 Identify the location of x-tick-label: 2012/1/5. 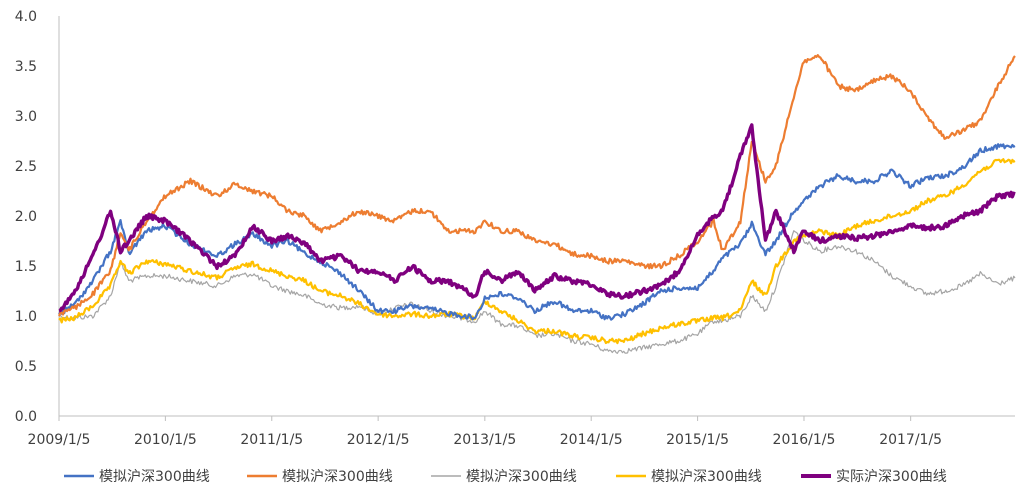
(378, 440).